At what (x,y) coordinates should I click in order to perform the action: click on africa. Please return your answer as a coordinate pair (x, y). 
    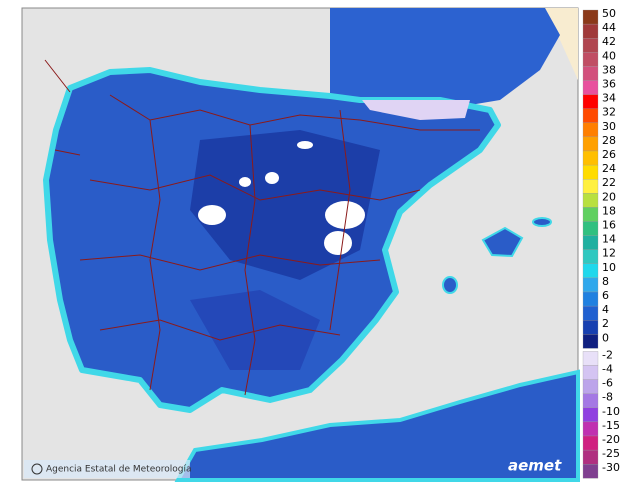
    Looking at the image, I should click on (377, 425).